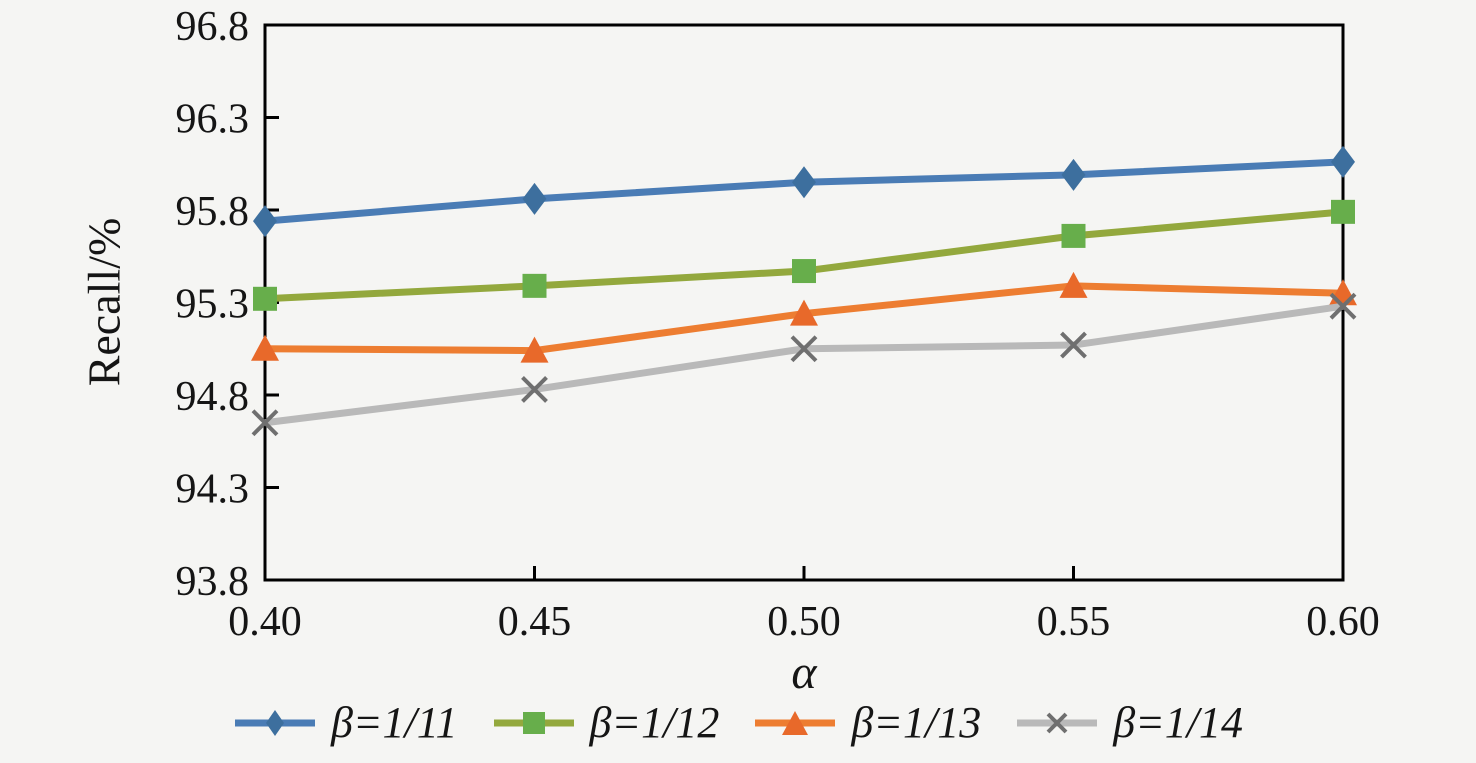 The height and width of the screenshot is (763, 1476). What do you see at coordinates (213, 397) in the screenshot?
I see `y-tick-label: 94.8` at bounding box center [213, 397].